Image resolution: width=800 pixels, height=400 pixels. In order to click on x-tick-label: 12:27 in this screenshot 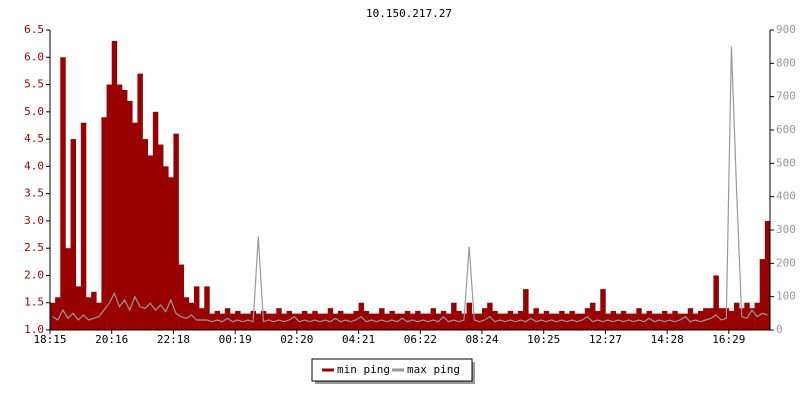, I will do `click(605, 339)`.